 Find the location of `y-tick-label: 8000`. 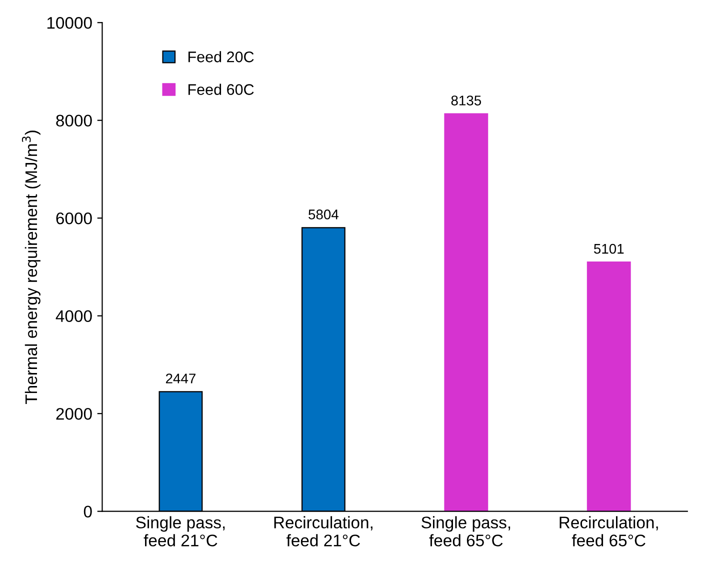

y-tick-label: 8000 is located at coordinates (74, 120).